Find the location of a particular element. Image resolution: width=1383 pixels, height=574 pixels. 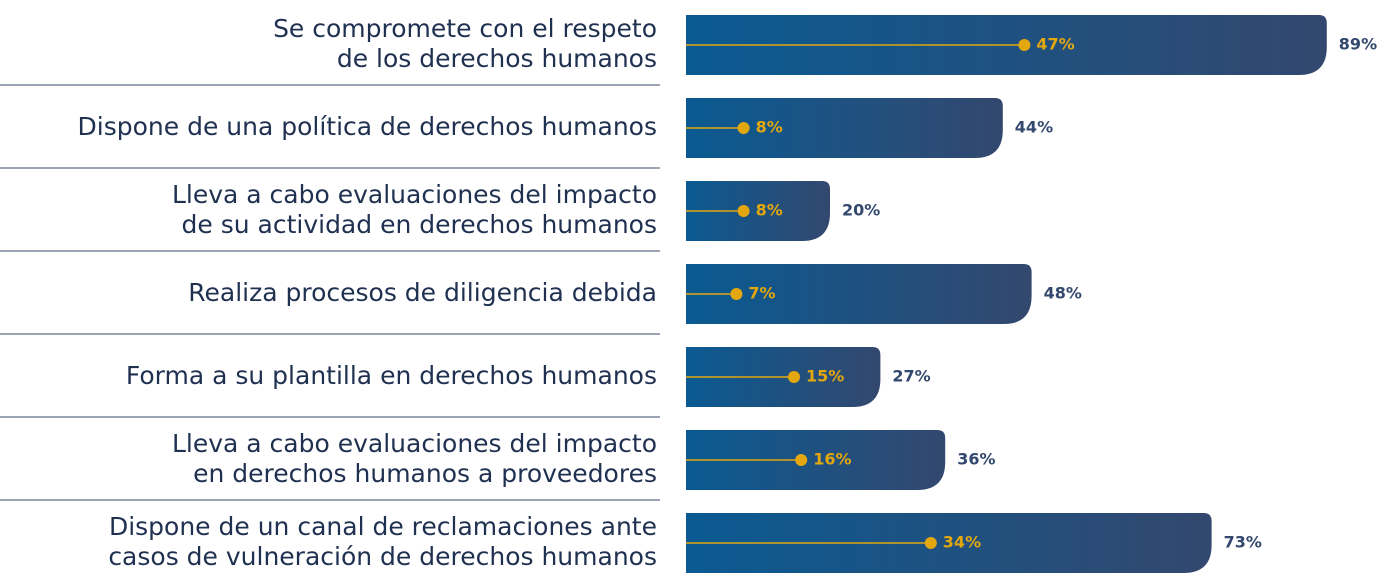

marker-value-label: 7% is located at coordinates (761, 293).